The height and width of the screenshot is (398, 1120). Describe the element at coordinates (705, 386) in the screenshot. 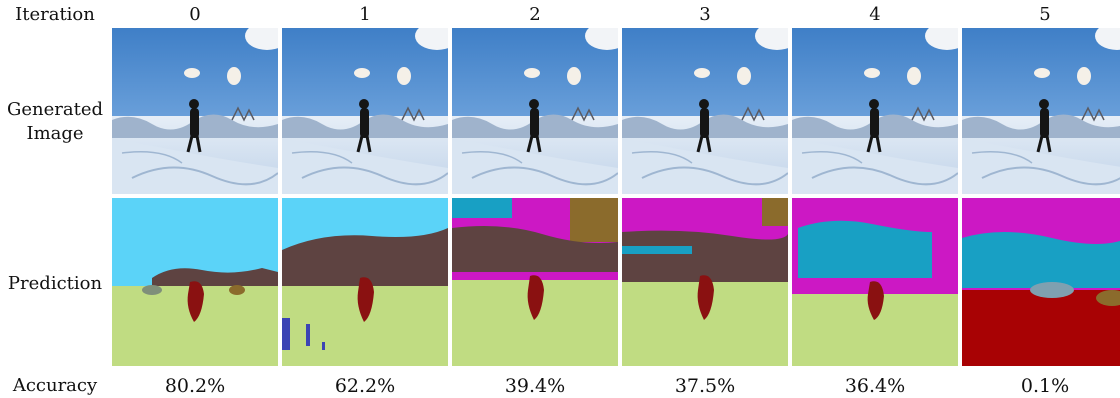

I see `accuracy-value-3: 37.5%` at that location.